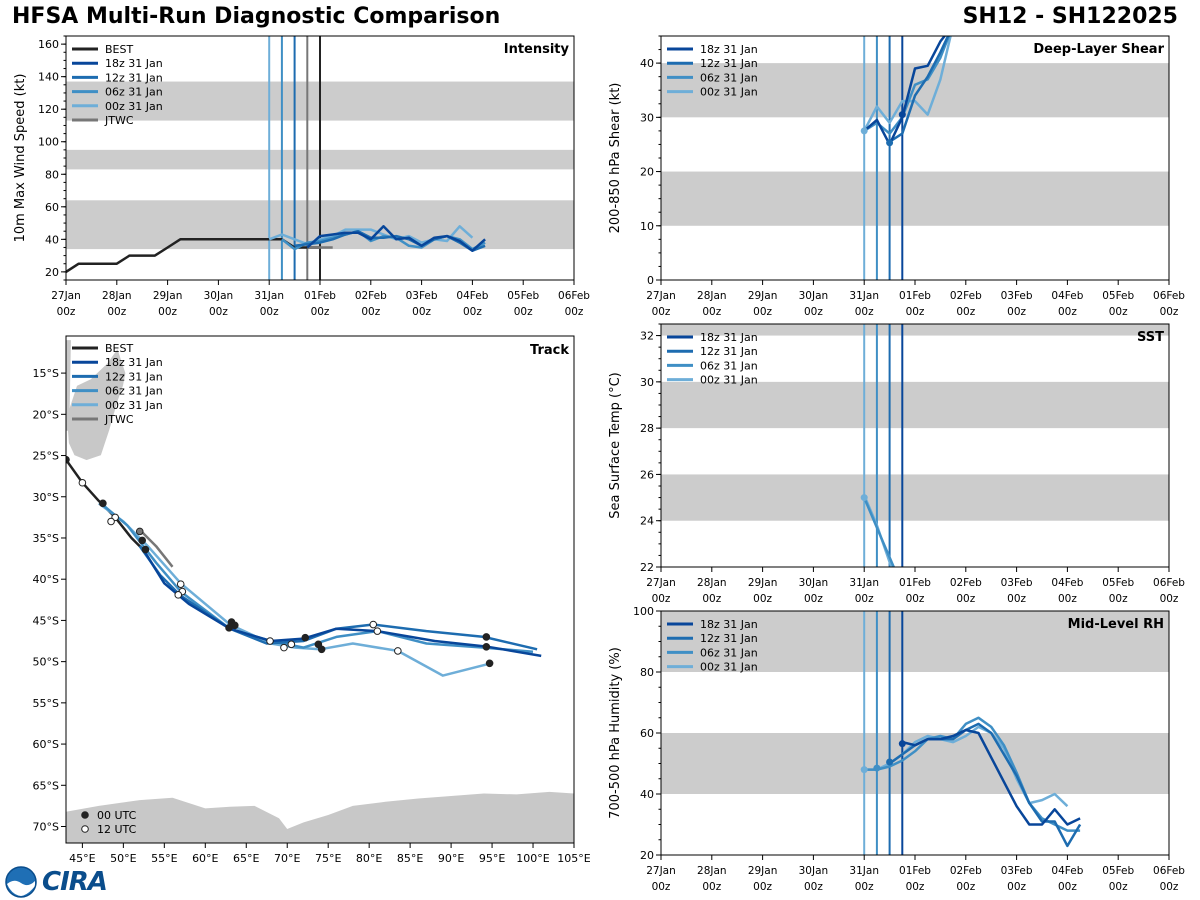 The image size is (1200, 900). Describe the element at coordinates (905, 91) in the screenshot. I see `shear-series-run18` at that location.